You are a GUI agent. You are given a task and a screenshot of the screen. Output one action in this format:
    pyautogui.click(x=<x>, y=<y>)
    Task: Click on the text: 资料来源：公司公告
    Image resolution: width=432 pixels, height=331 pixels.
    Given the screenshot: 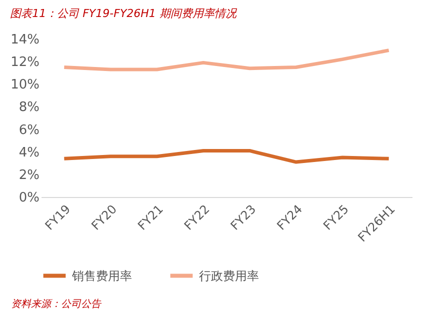 What is the action you would take?
    pyautogui.click(x=56, y=304)
    